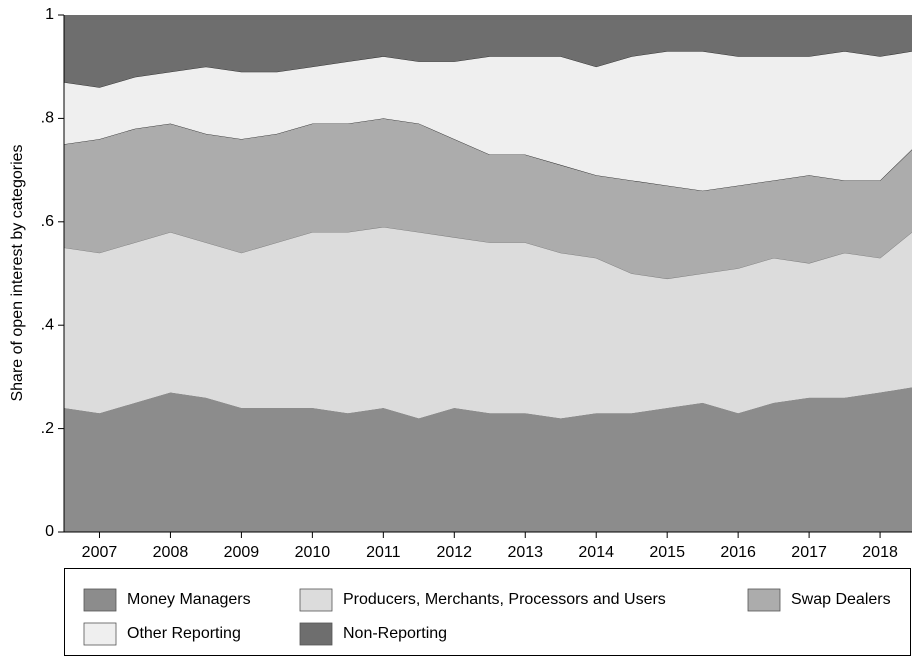  I want to click on y-tick-label: .4, so click(47, 324).